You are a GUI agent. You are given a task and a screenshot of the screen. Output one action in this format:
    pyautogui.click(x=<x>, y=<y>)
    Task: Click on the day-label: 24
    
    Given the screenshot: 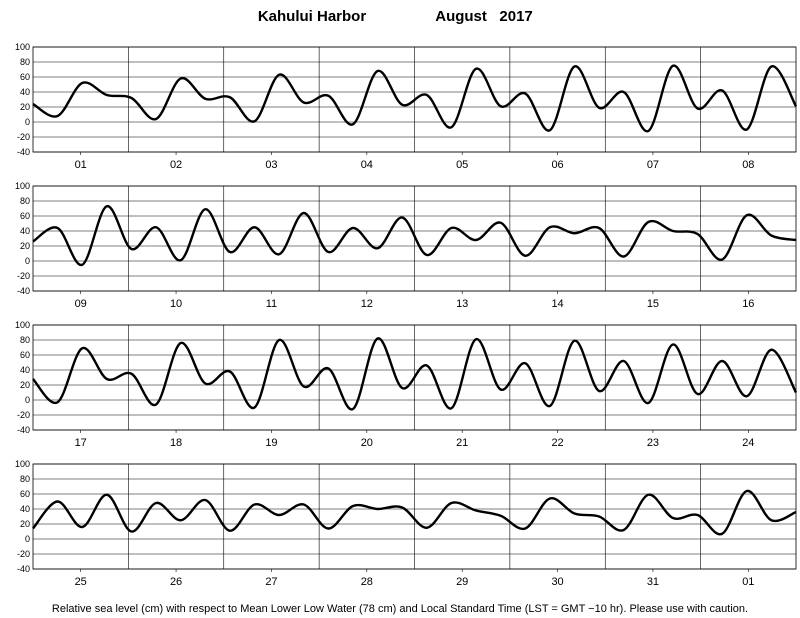 What is the action you would take?
    pyautogui.click(x=748, y=443)
    